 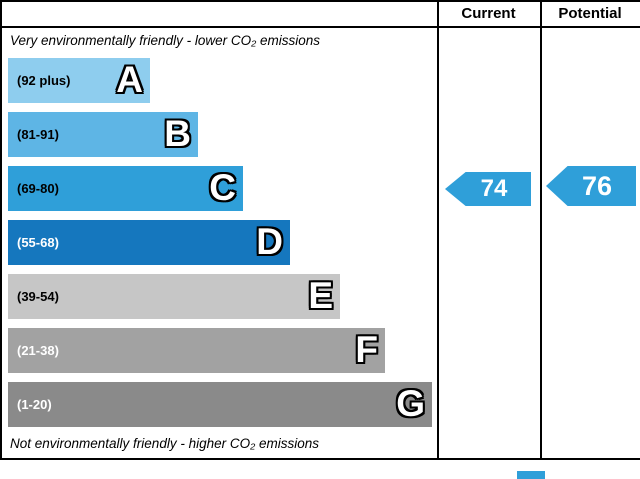 What do you see at coordinates (103, 134) in the screenshot?
I see `band-B: (81-91) B` at bounding box center [103, 134].